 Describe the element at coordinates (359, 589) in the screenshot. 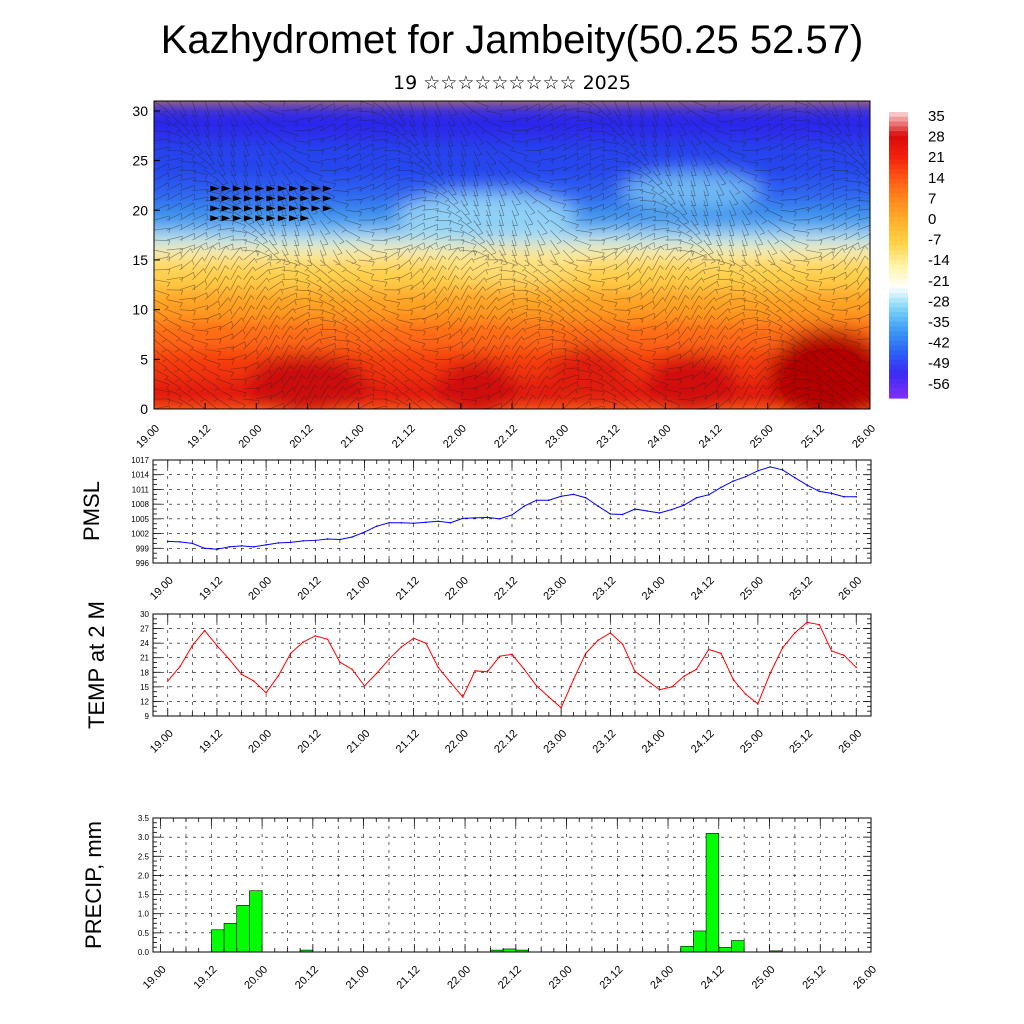

I see `pmsl-panel-x-tick-label: 21.00` at that location.